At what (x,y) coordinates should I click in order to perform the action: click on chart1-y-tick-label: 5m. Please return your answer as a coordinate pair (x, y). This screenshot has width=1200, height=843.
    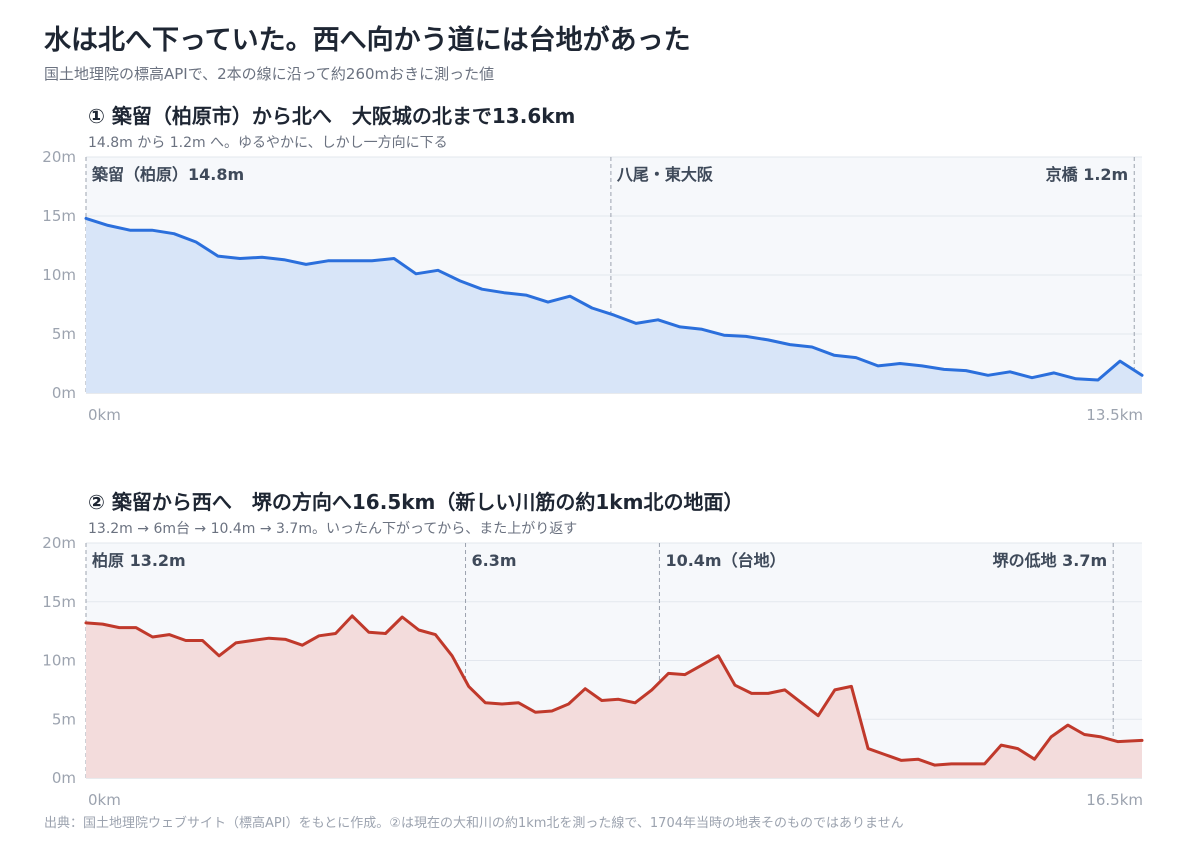
    Looking at the image, I should click on (64, 334).